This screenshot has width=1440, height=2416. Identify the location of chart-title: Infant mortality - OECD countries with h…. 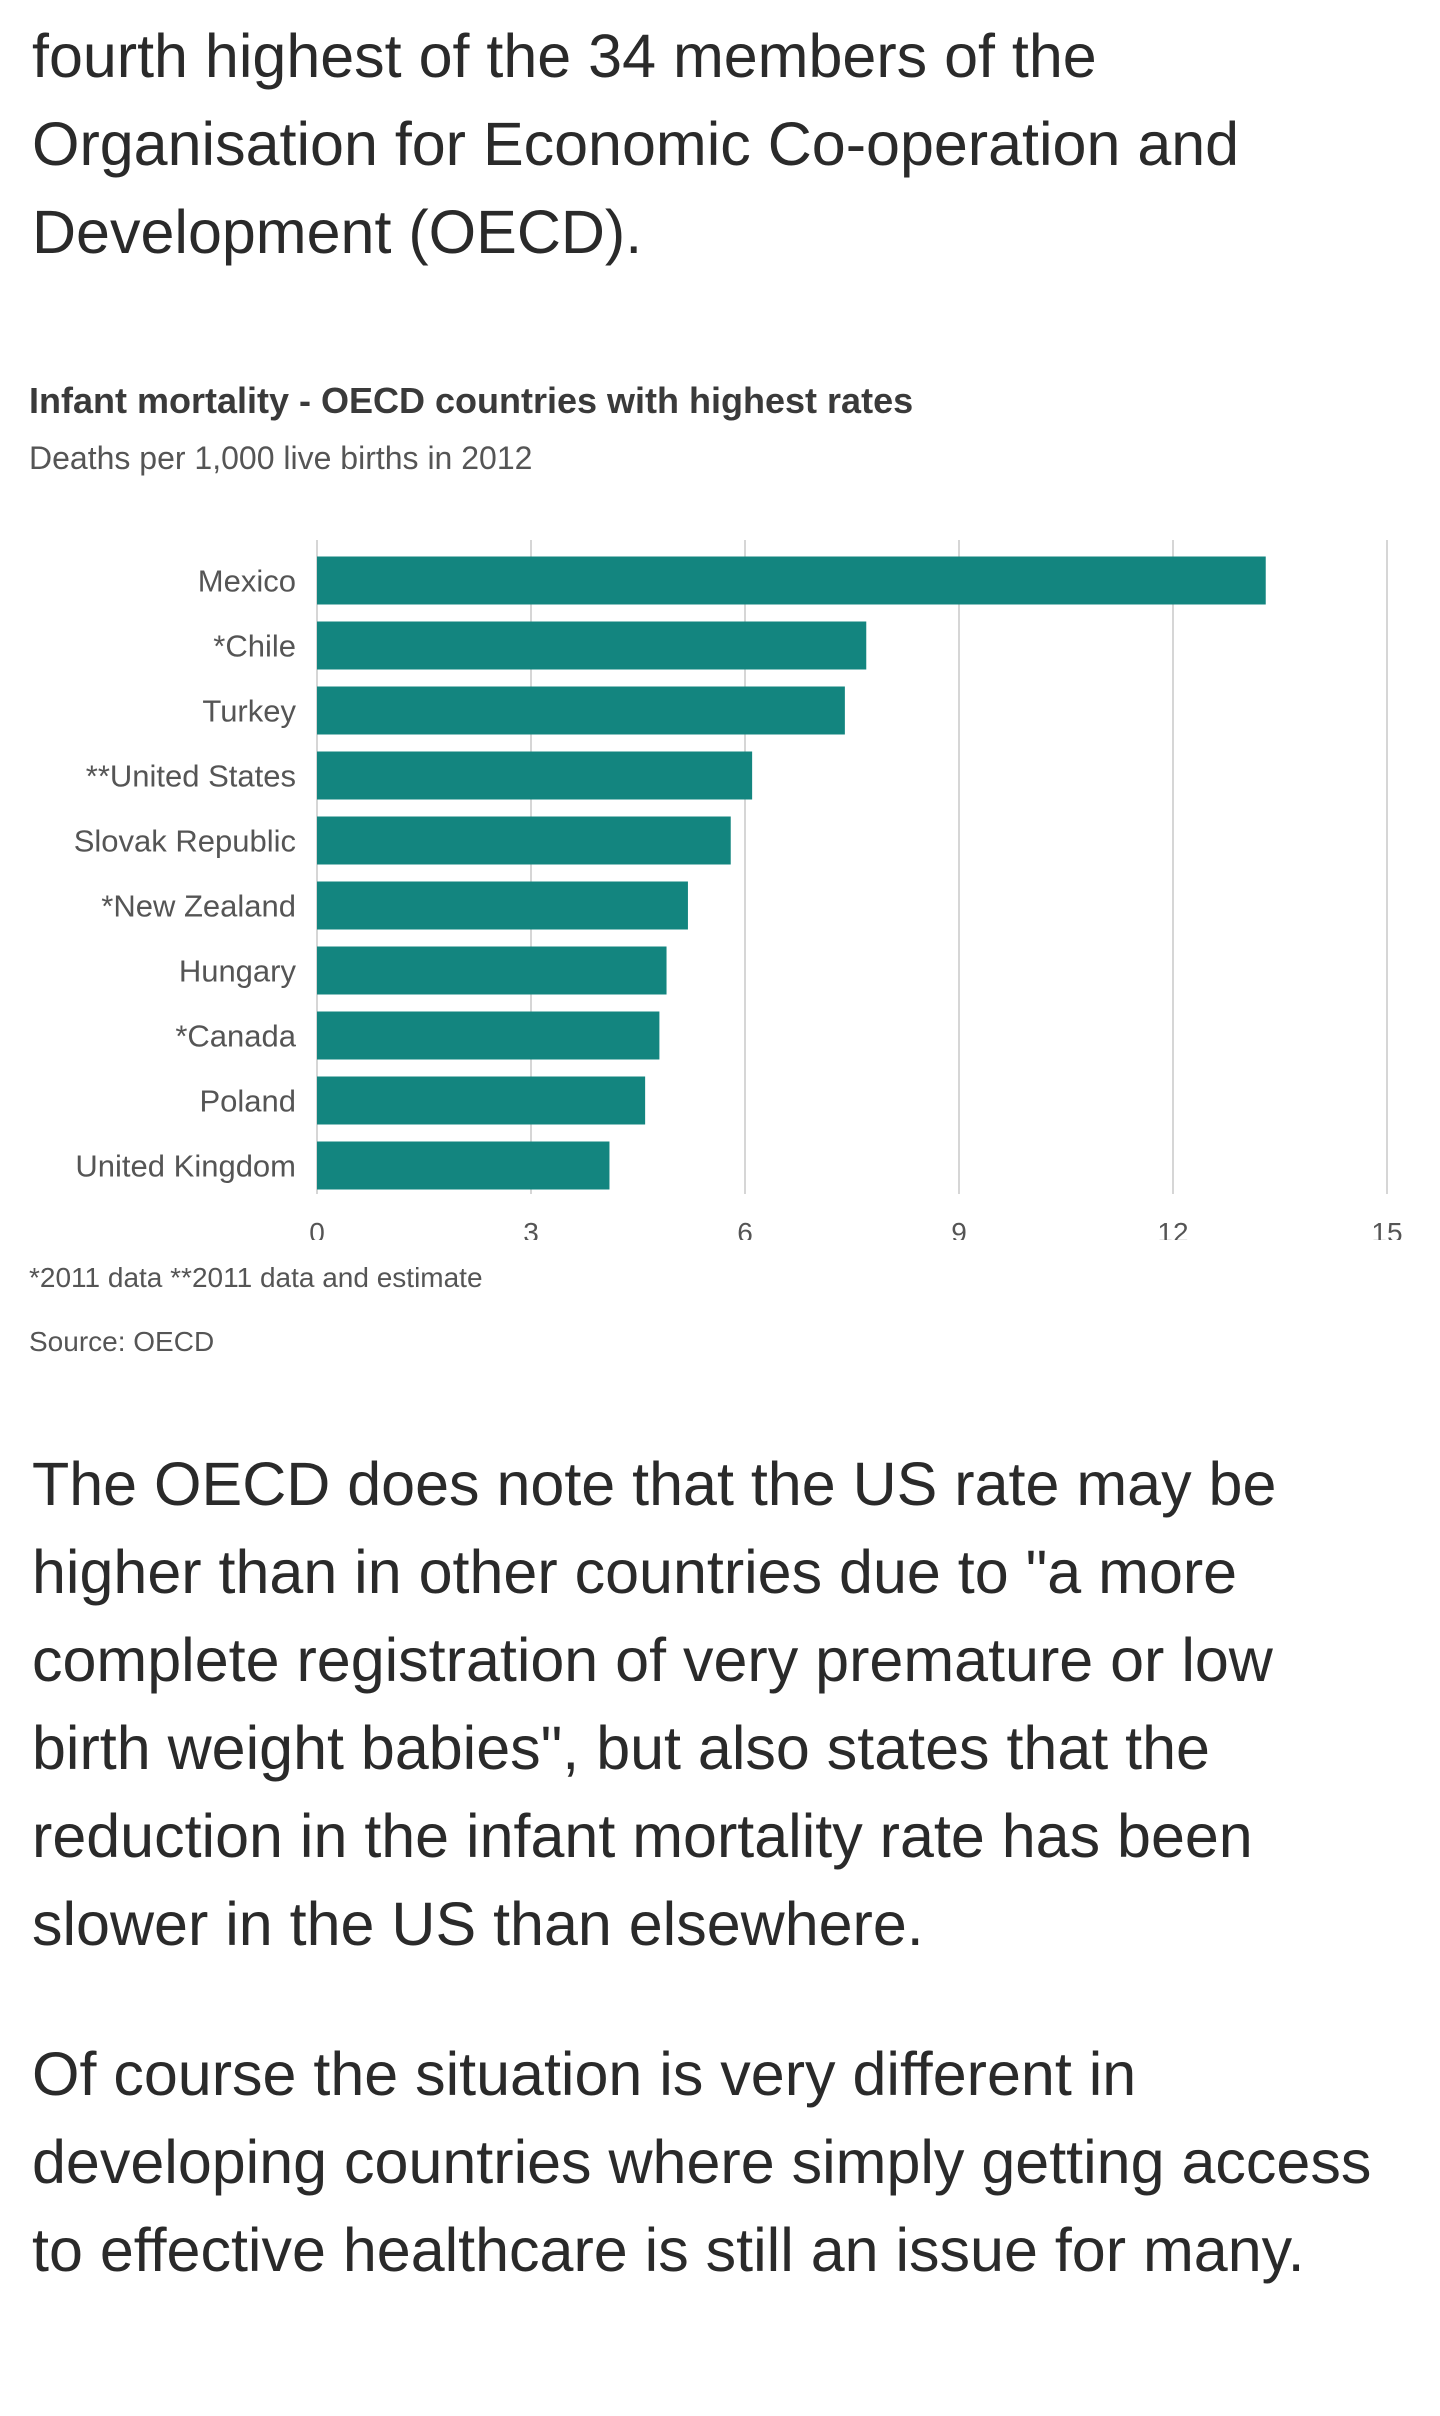
(471, 400).